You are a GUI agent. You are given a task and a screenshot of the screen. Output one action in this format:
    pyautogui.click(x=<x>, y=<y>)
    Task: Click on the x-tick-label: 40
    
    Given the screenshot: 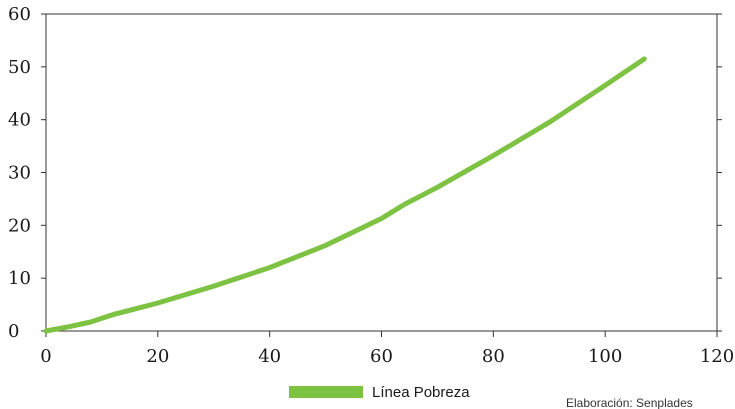 What is the action you would take?
    pyautogui.click(x=269, y=356)
    